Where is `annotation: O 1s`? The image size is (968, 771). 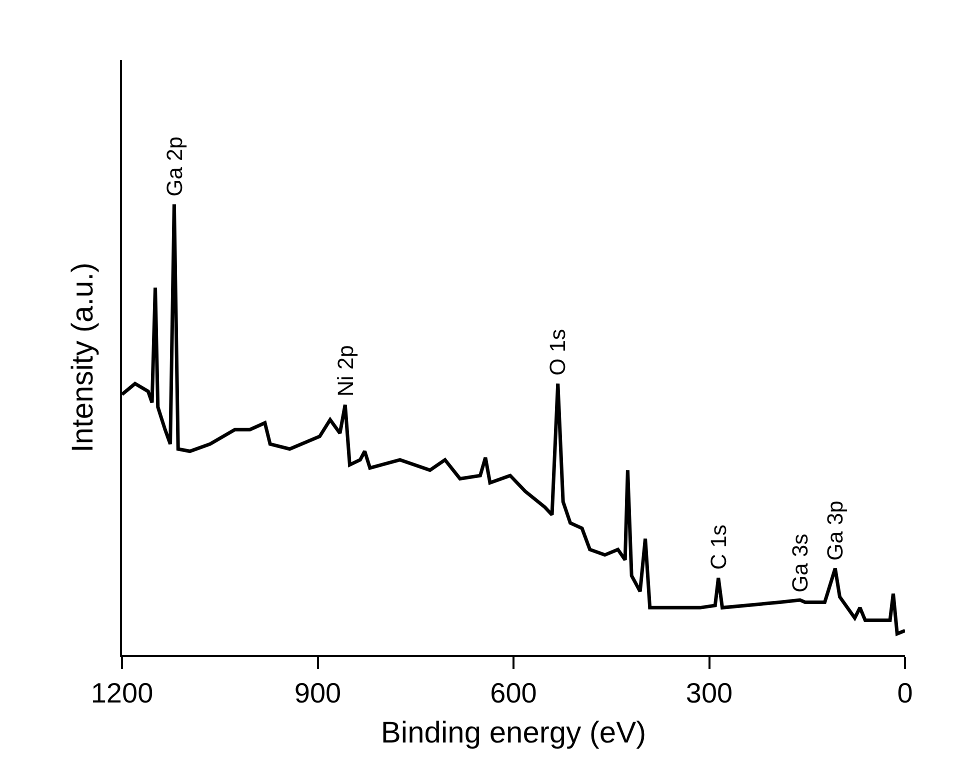
annotation: O 1s is located at coordinates (557, 352).